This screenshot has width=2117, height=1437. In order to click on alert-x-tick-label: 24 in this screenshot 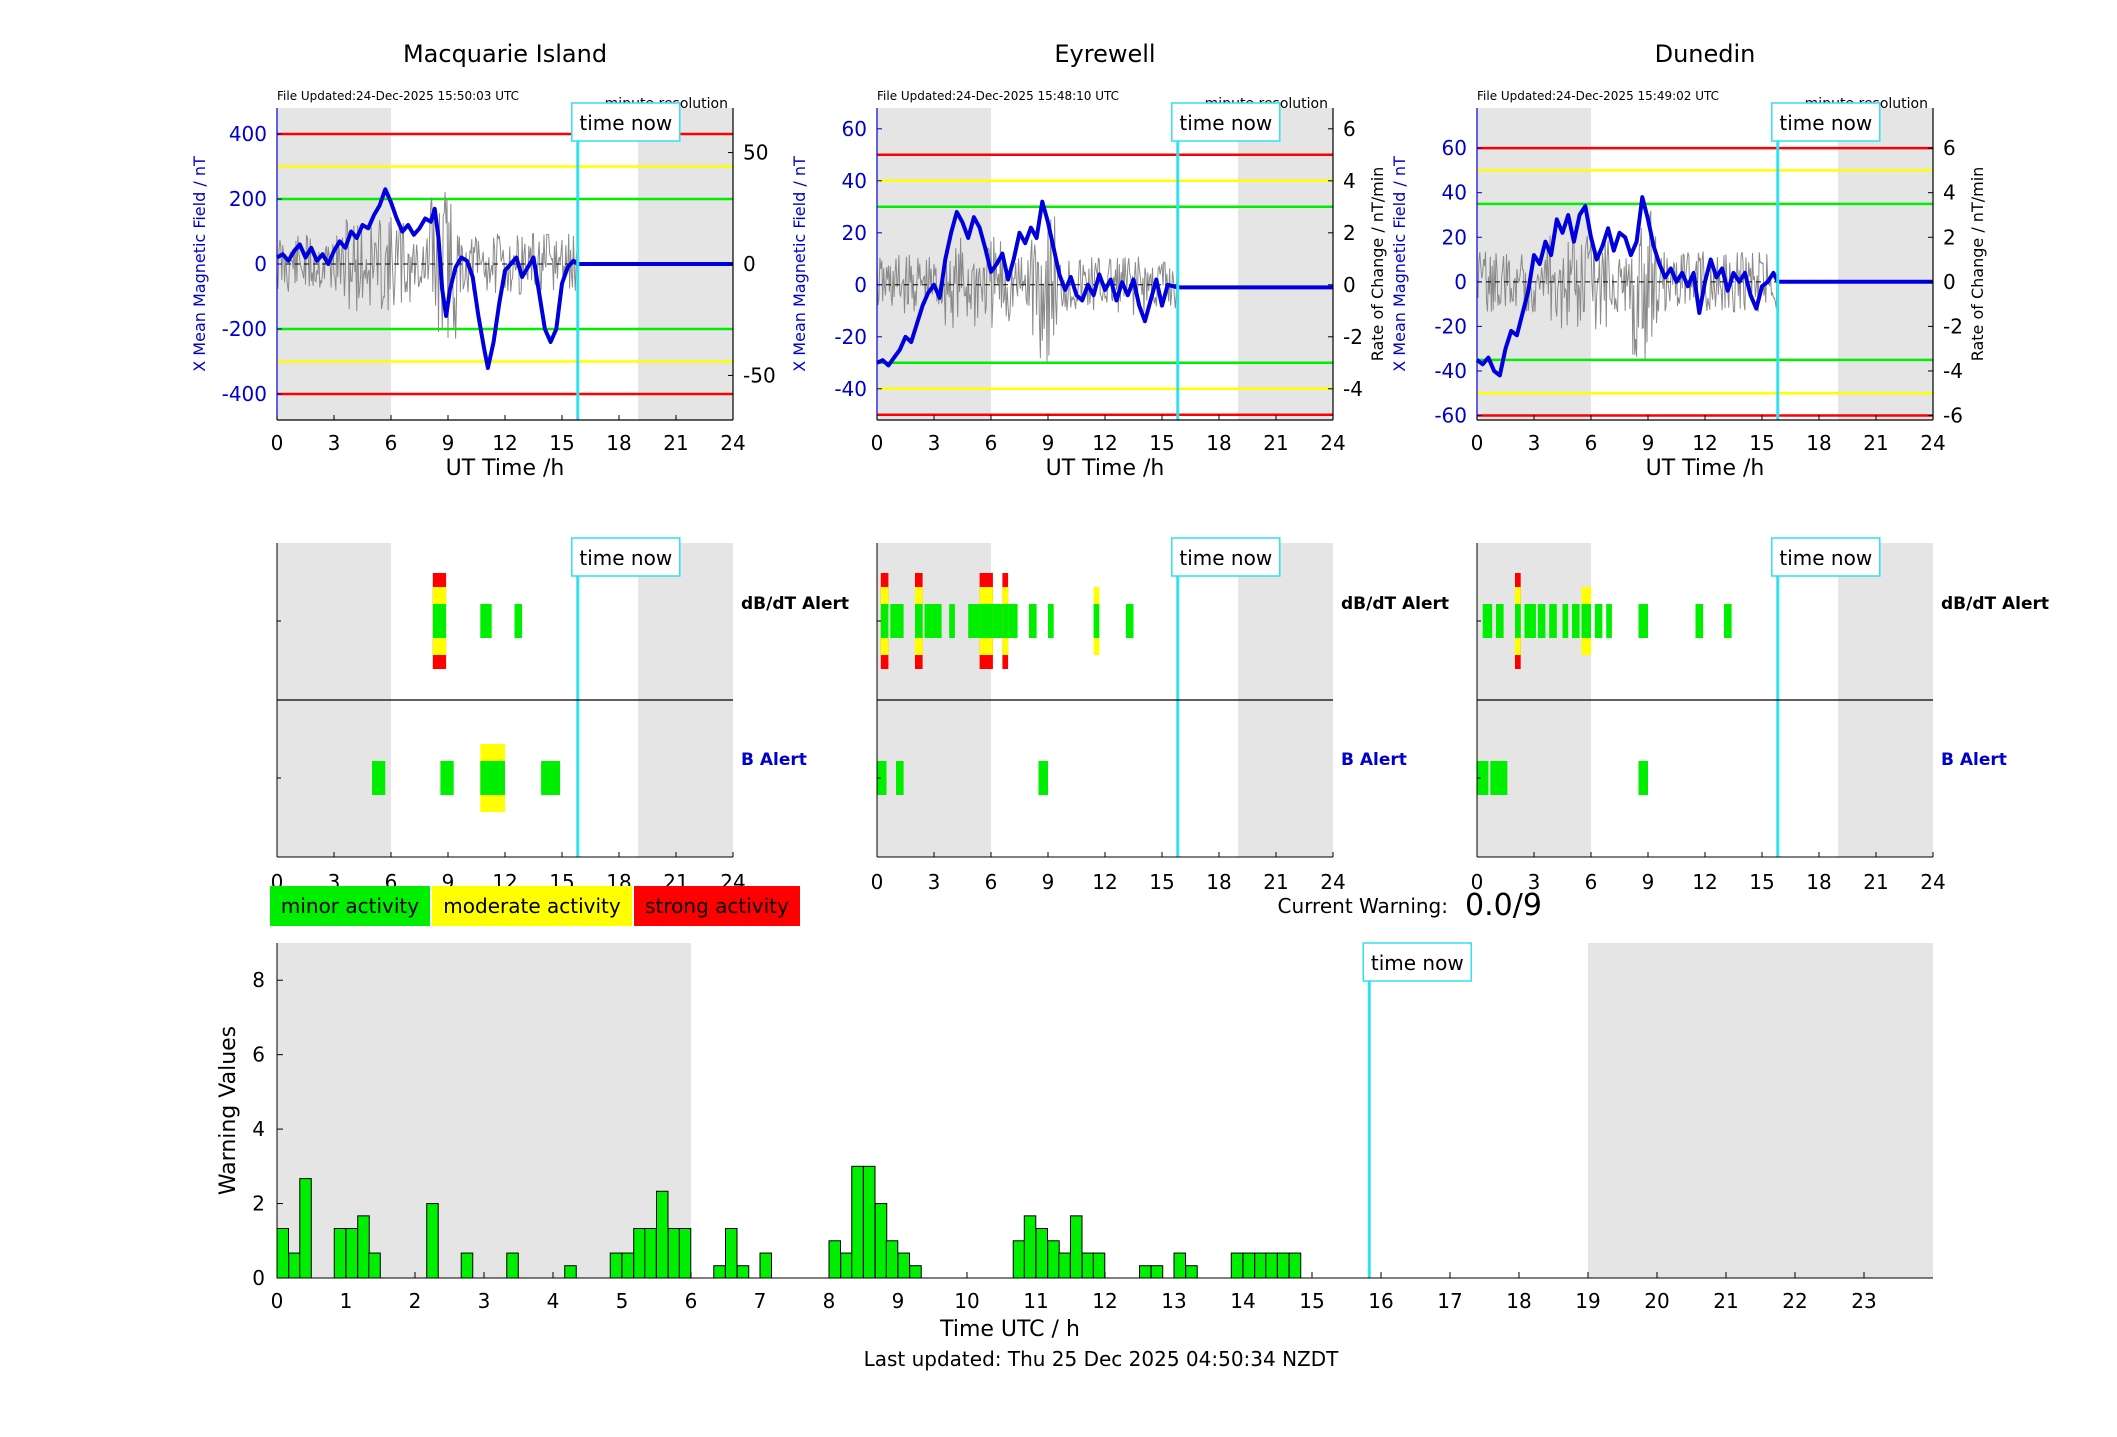, I will do `click(1332, 882)`.